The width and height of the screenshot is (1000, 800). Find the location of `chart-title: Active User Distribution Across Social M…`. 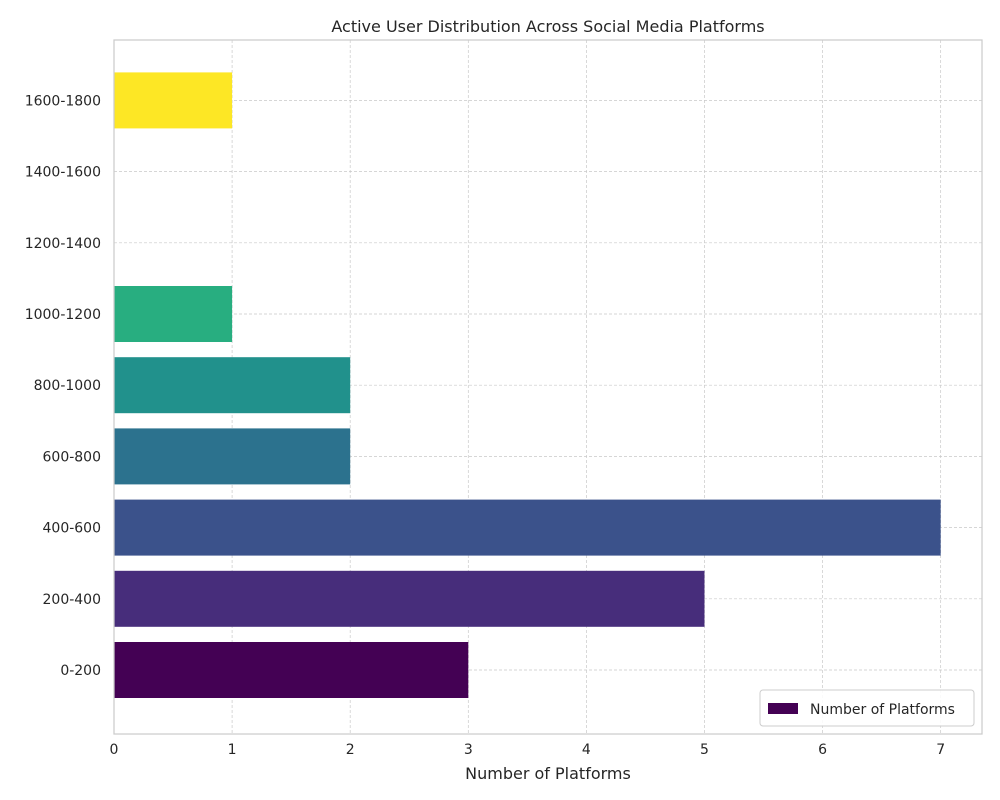

chart-title: Active User Distribution Across Social M… is located at coordinates (547, 26).